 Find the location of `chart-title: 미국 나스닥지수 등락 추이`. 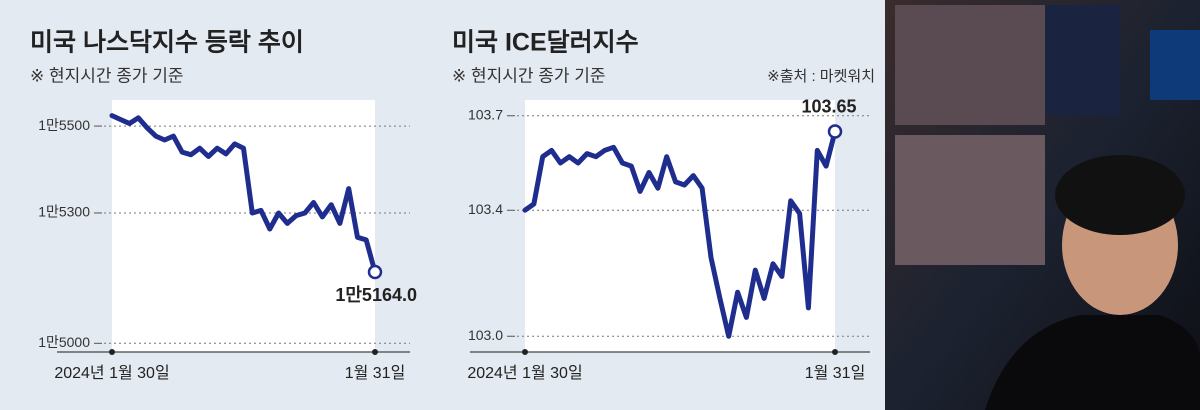

chart-title: 미국 나스닥지수 등락 추이 is located at coordinates (167, 43).